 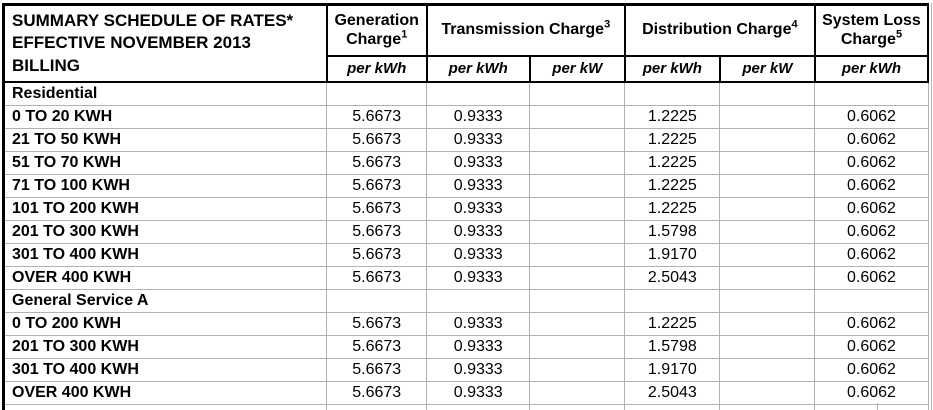 I want to click on table-row: 51 TO 70 KWH 5.6673 0.9333 1.2225 0.6062, so click(x=465, y=163).